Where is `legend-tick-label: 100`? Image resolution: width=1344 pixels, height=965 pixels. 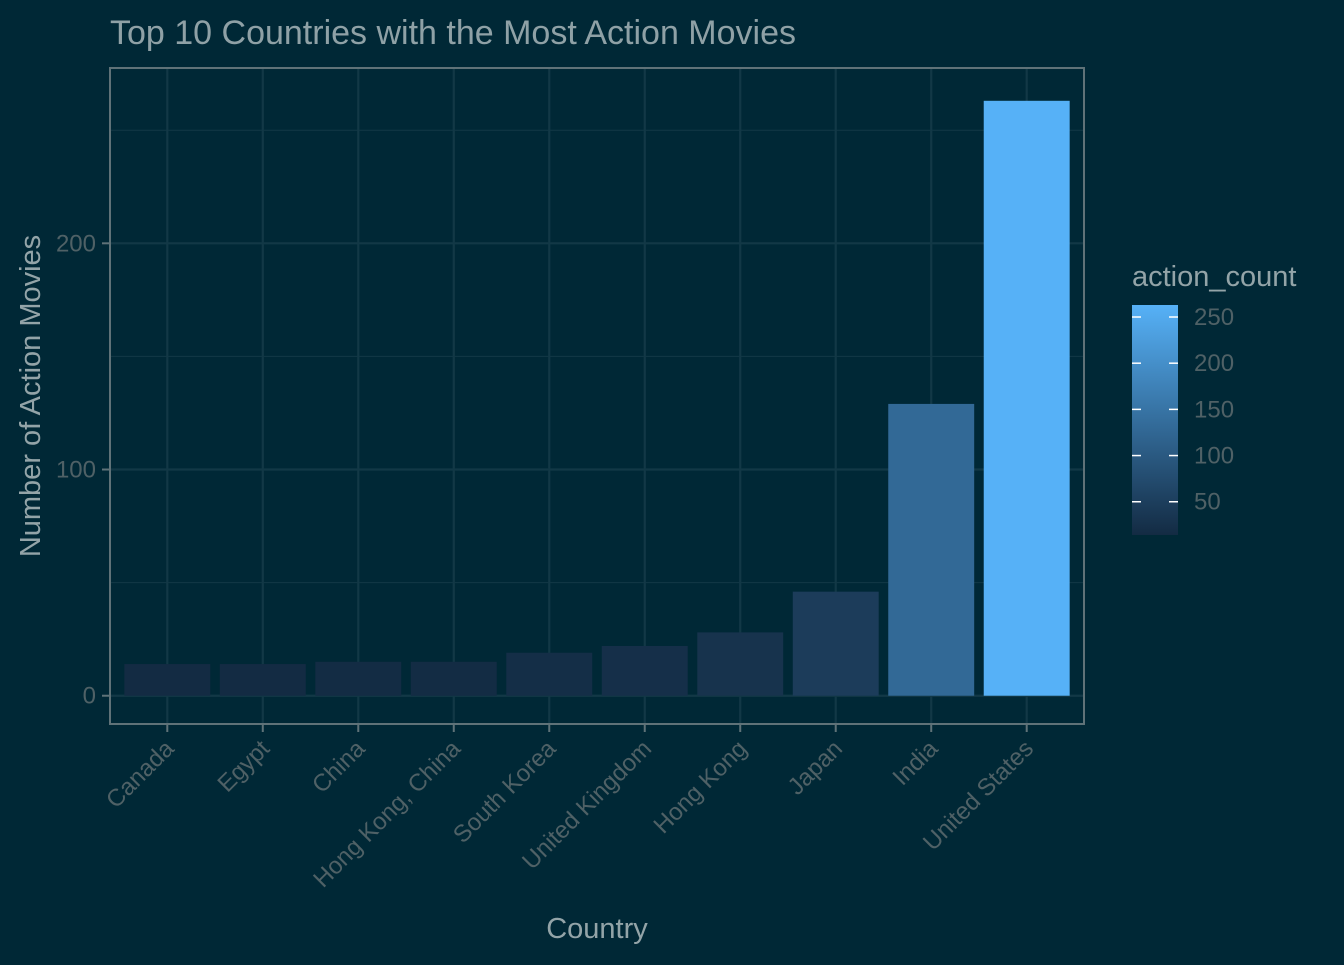 legend-tick-label: 100 is located at coordinates (1214, 456).